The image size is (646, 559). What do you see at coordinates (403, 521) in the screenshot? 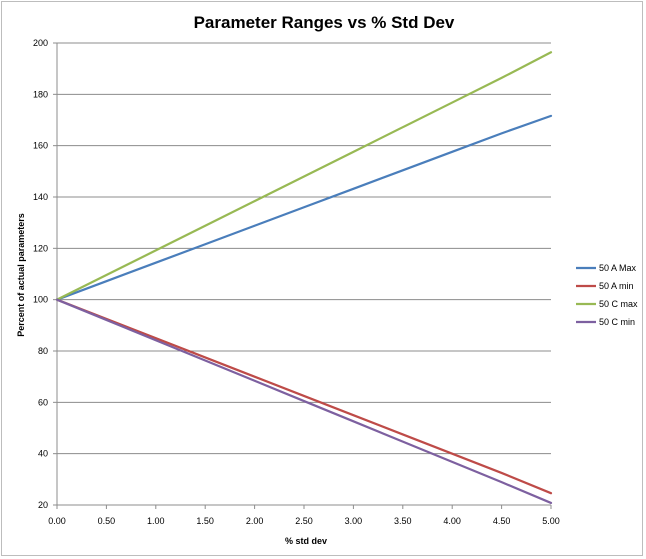
I see `x-tick-label: 3.50` at bounding box center [403, 521].